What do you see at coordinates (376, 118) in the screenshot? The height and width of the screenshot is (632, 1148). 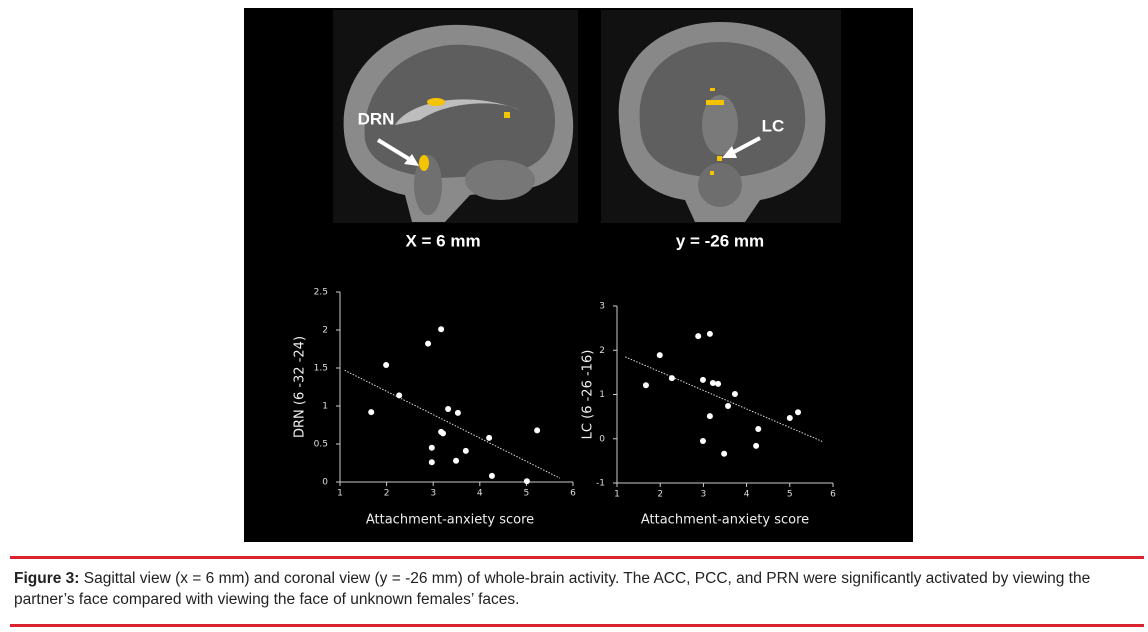 I see `region-label: DRN` at bounding box center [376, 118].